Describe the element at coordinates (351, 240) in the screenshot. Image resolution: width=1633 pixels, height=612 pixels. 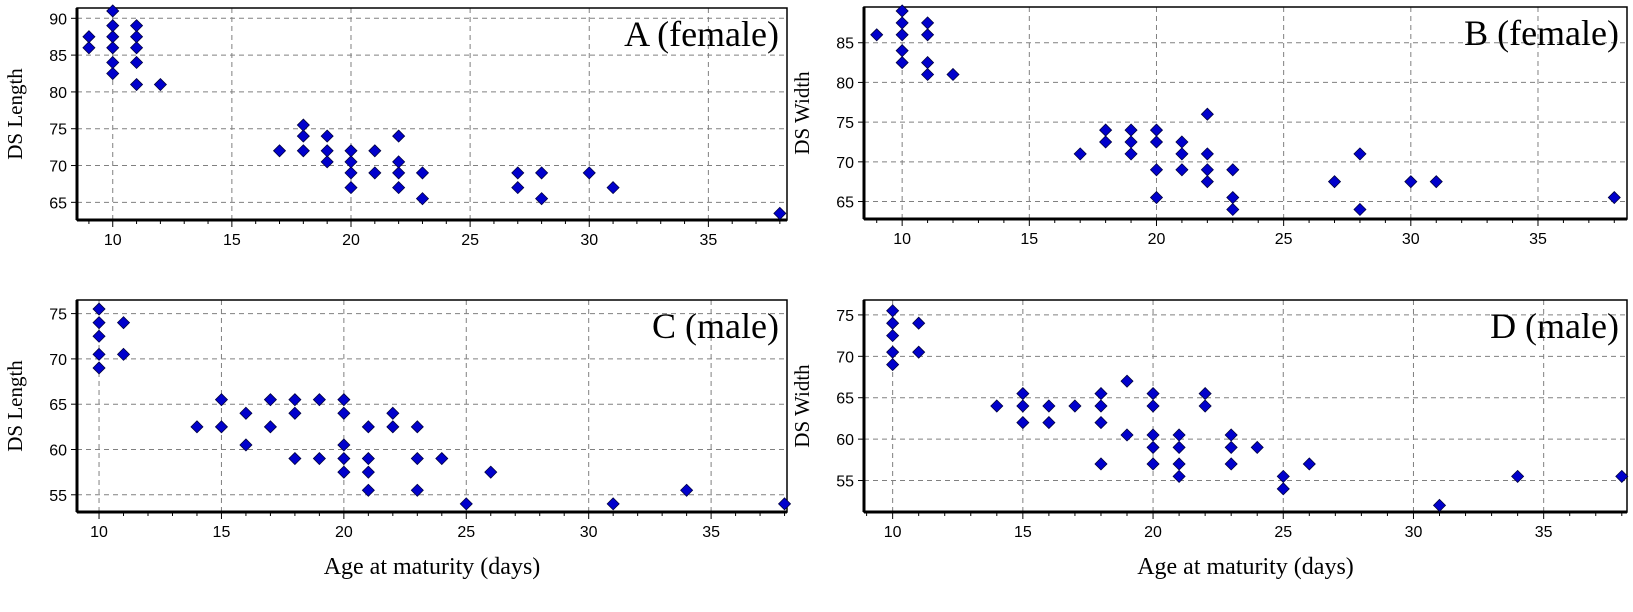
I see `x-tick-label: 20` at that location.